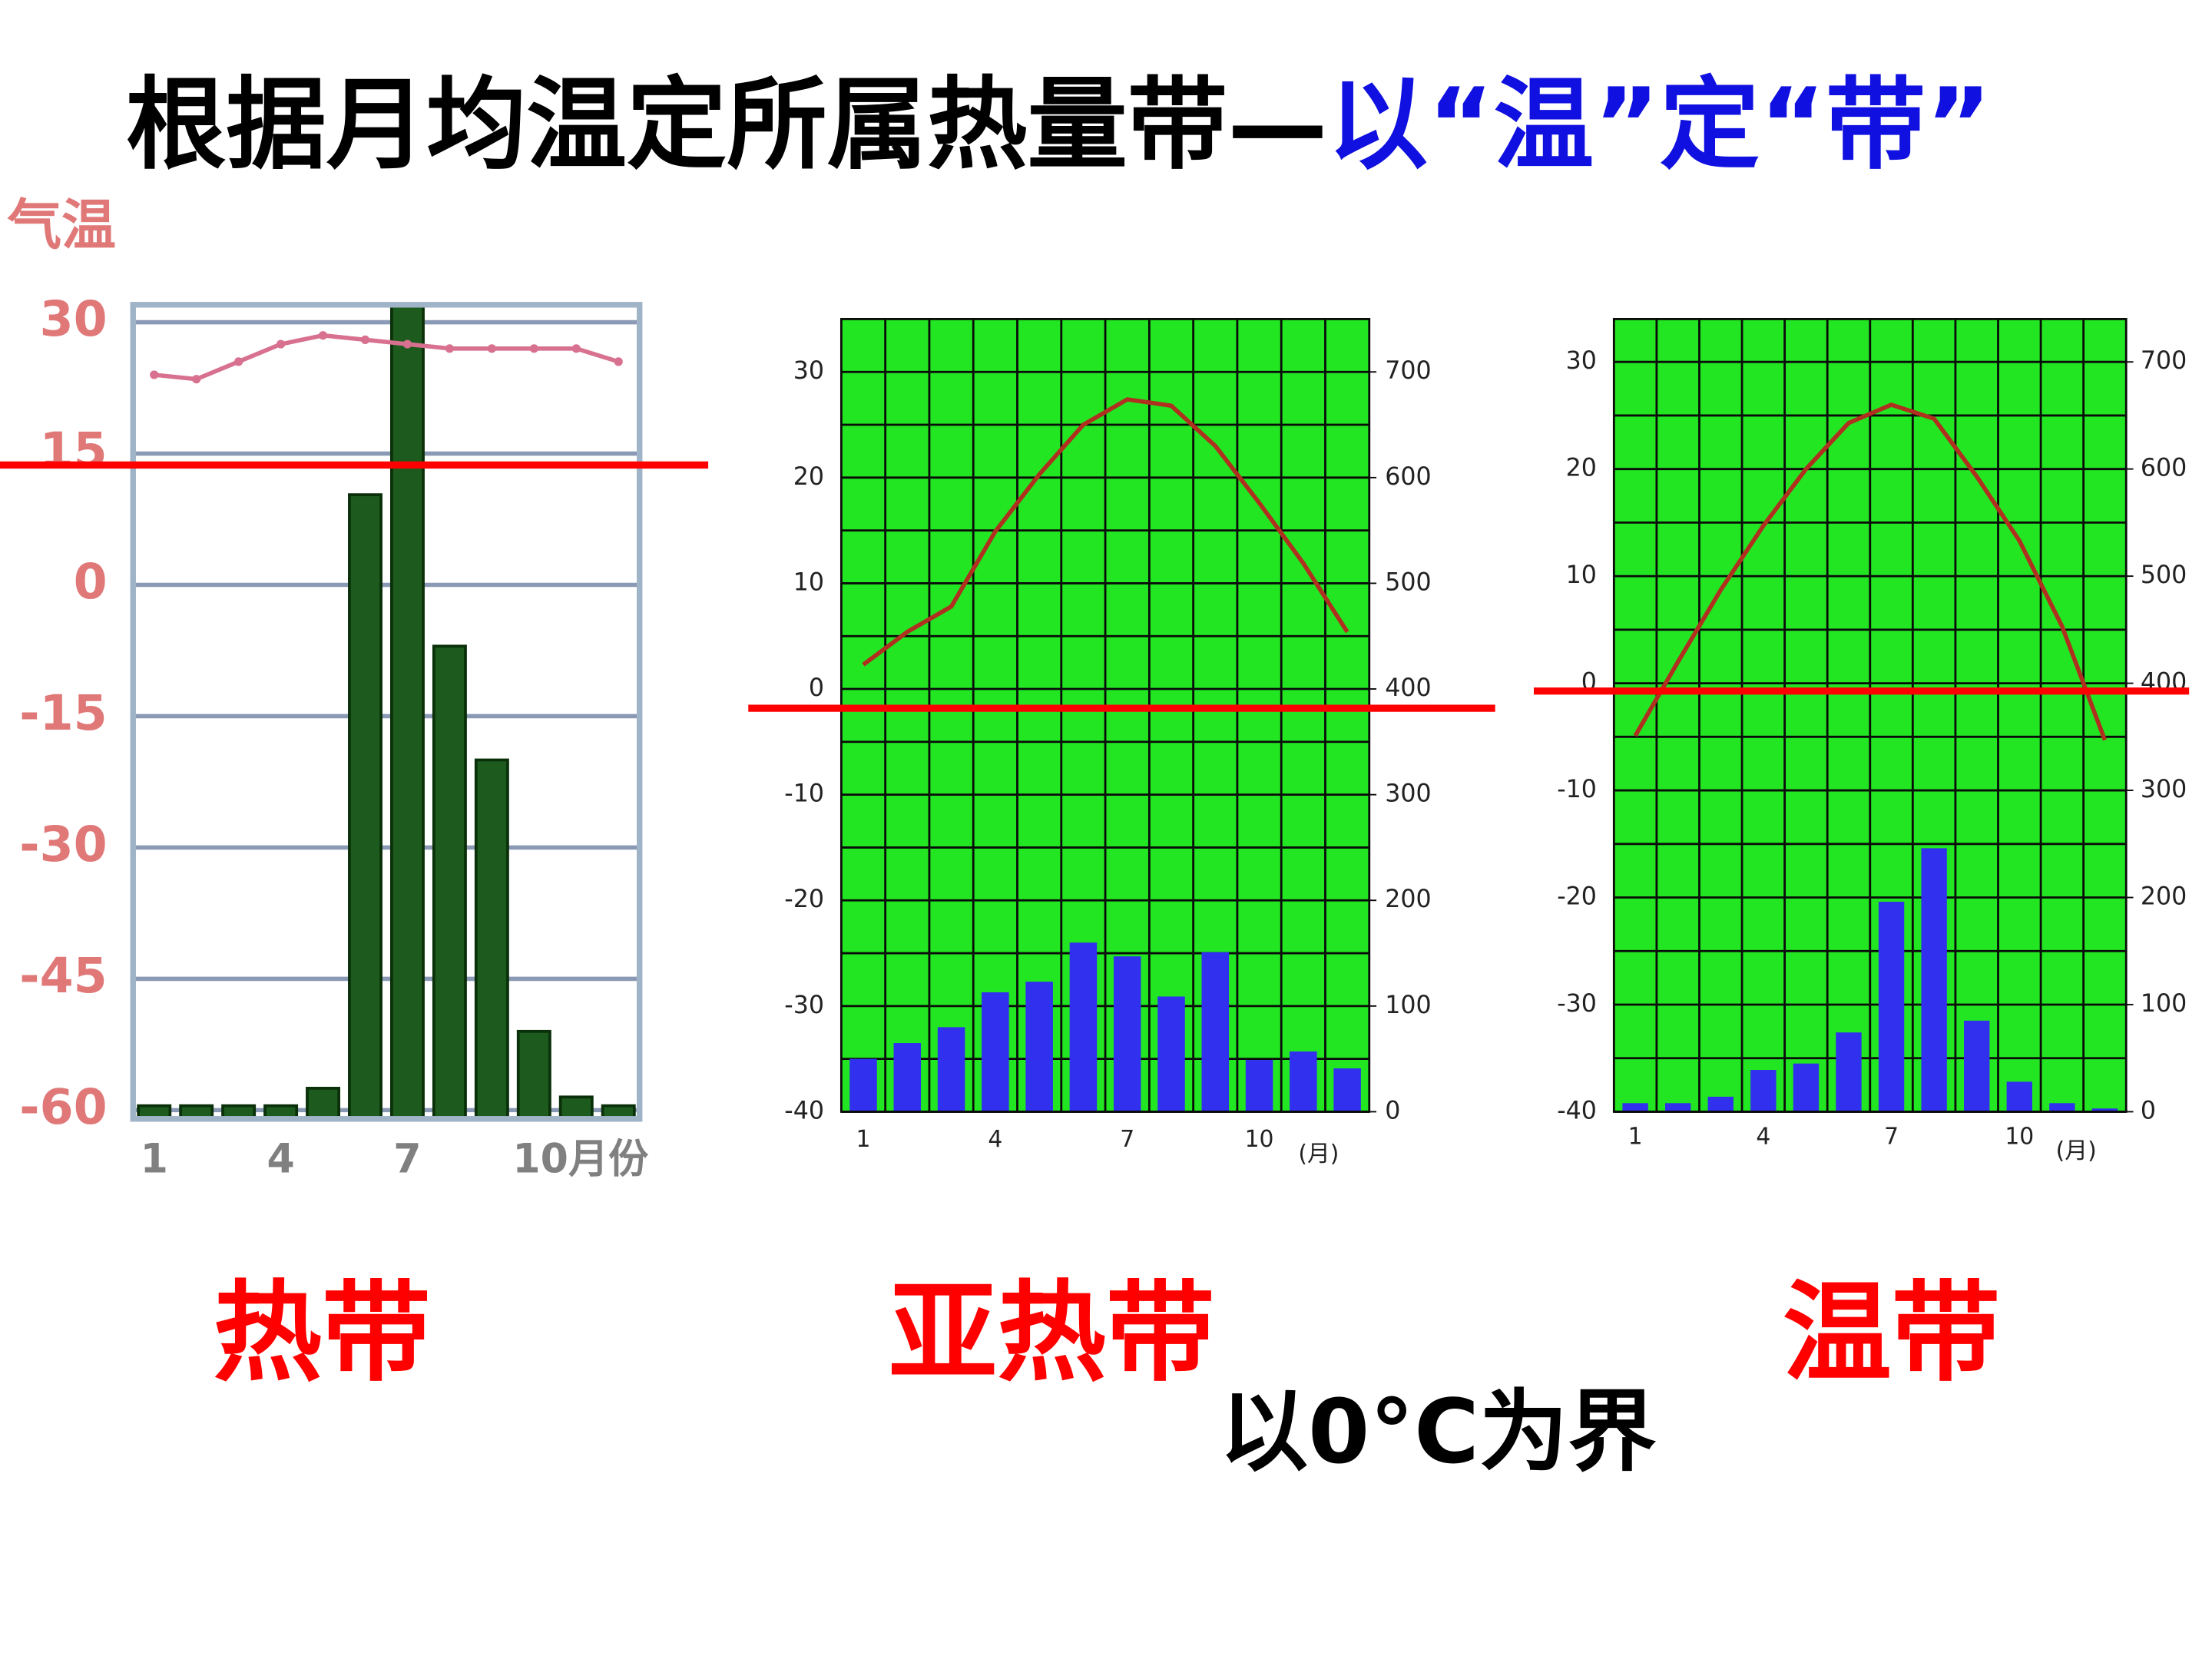  What do you see at coordinates (1408, 688) in the screenshot?
I see `y2-tick-label: 400` at bounding box center [1408, 688].